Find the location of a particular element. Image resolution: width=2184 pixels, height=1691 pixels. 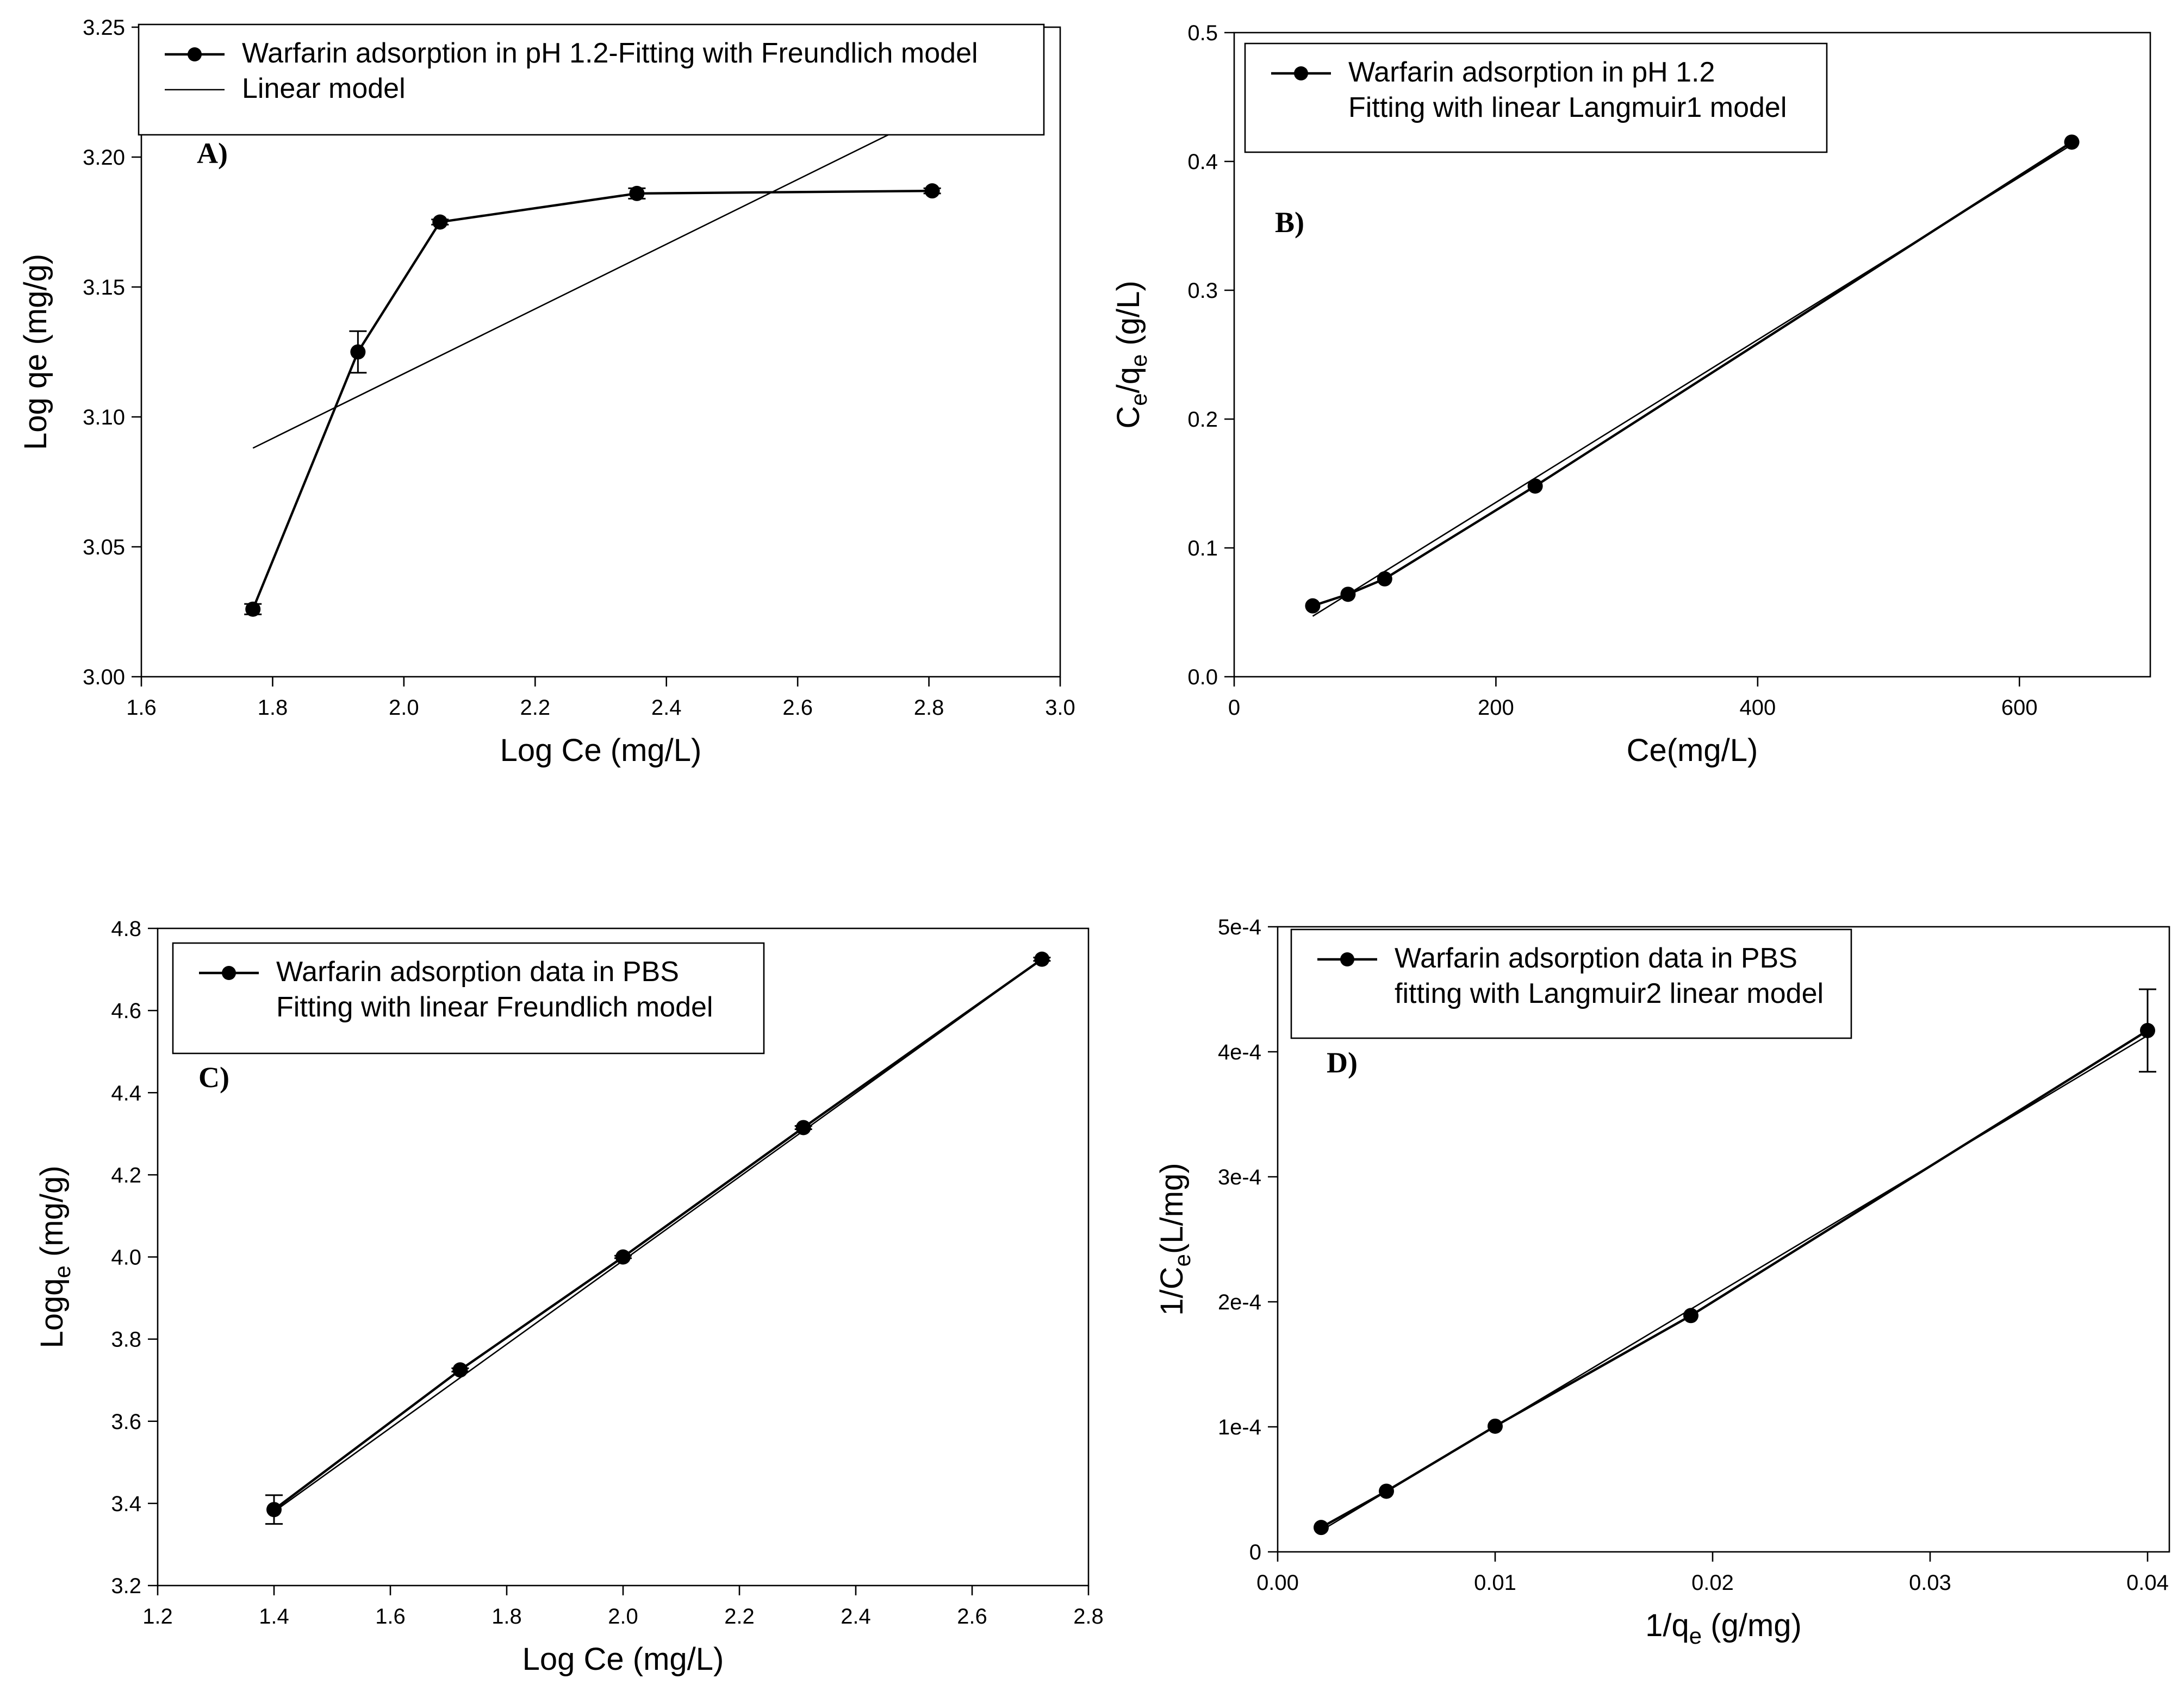

y-tick-label: 3e-4 is located at coordinates (1239, 1177).